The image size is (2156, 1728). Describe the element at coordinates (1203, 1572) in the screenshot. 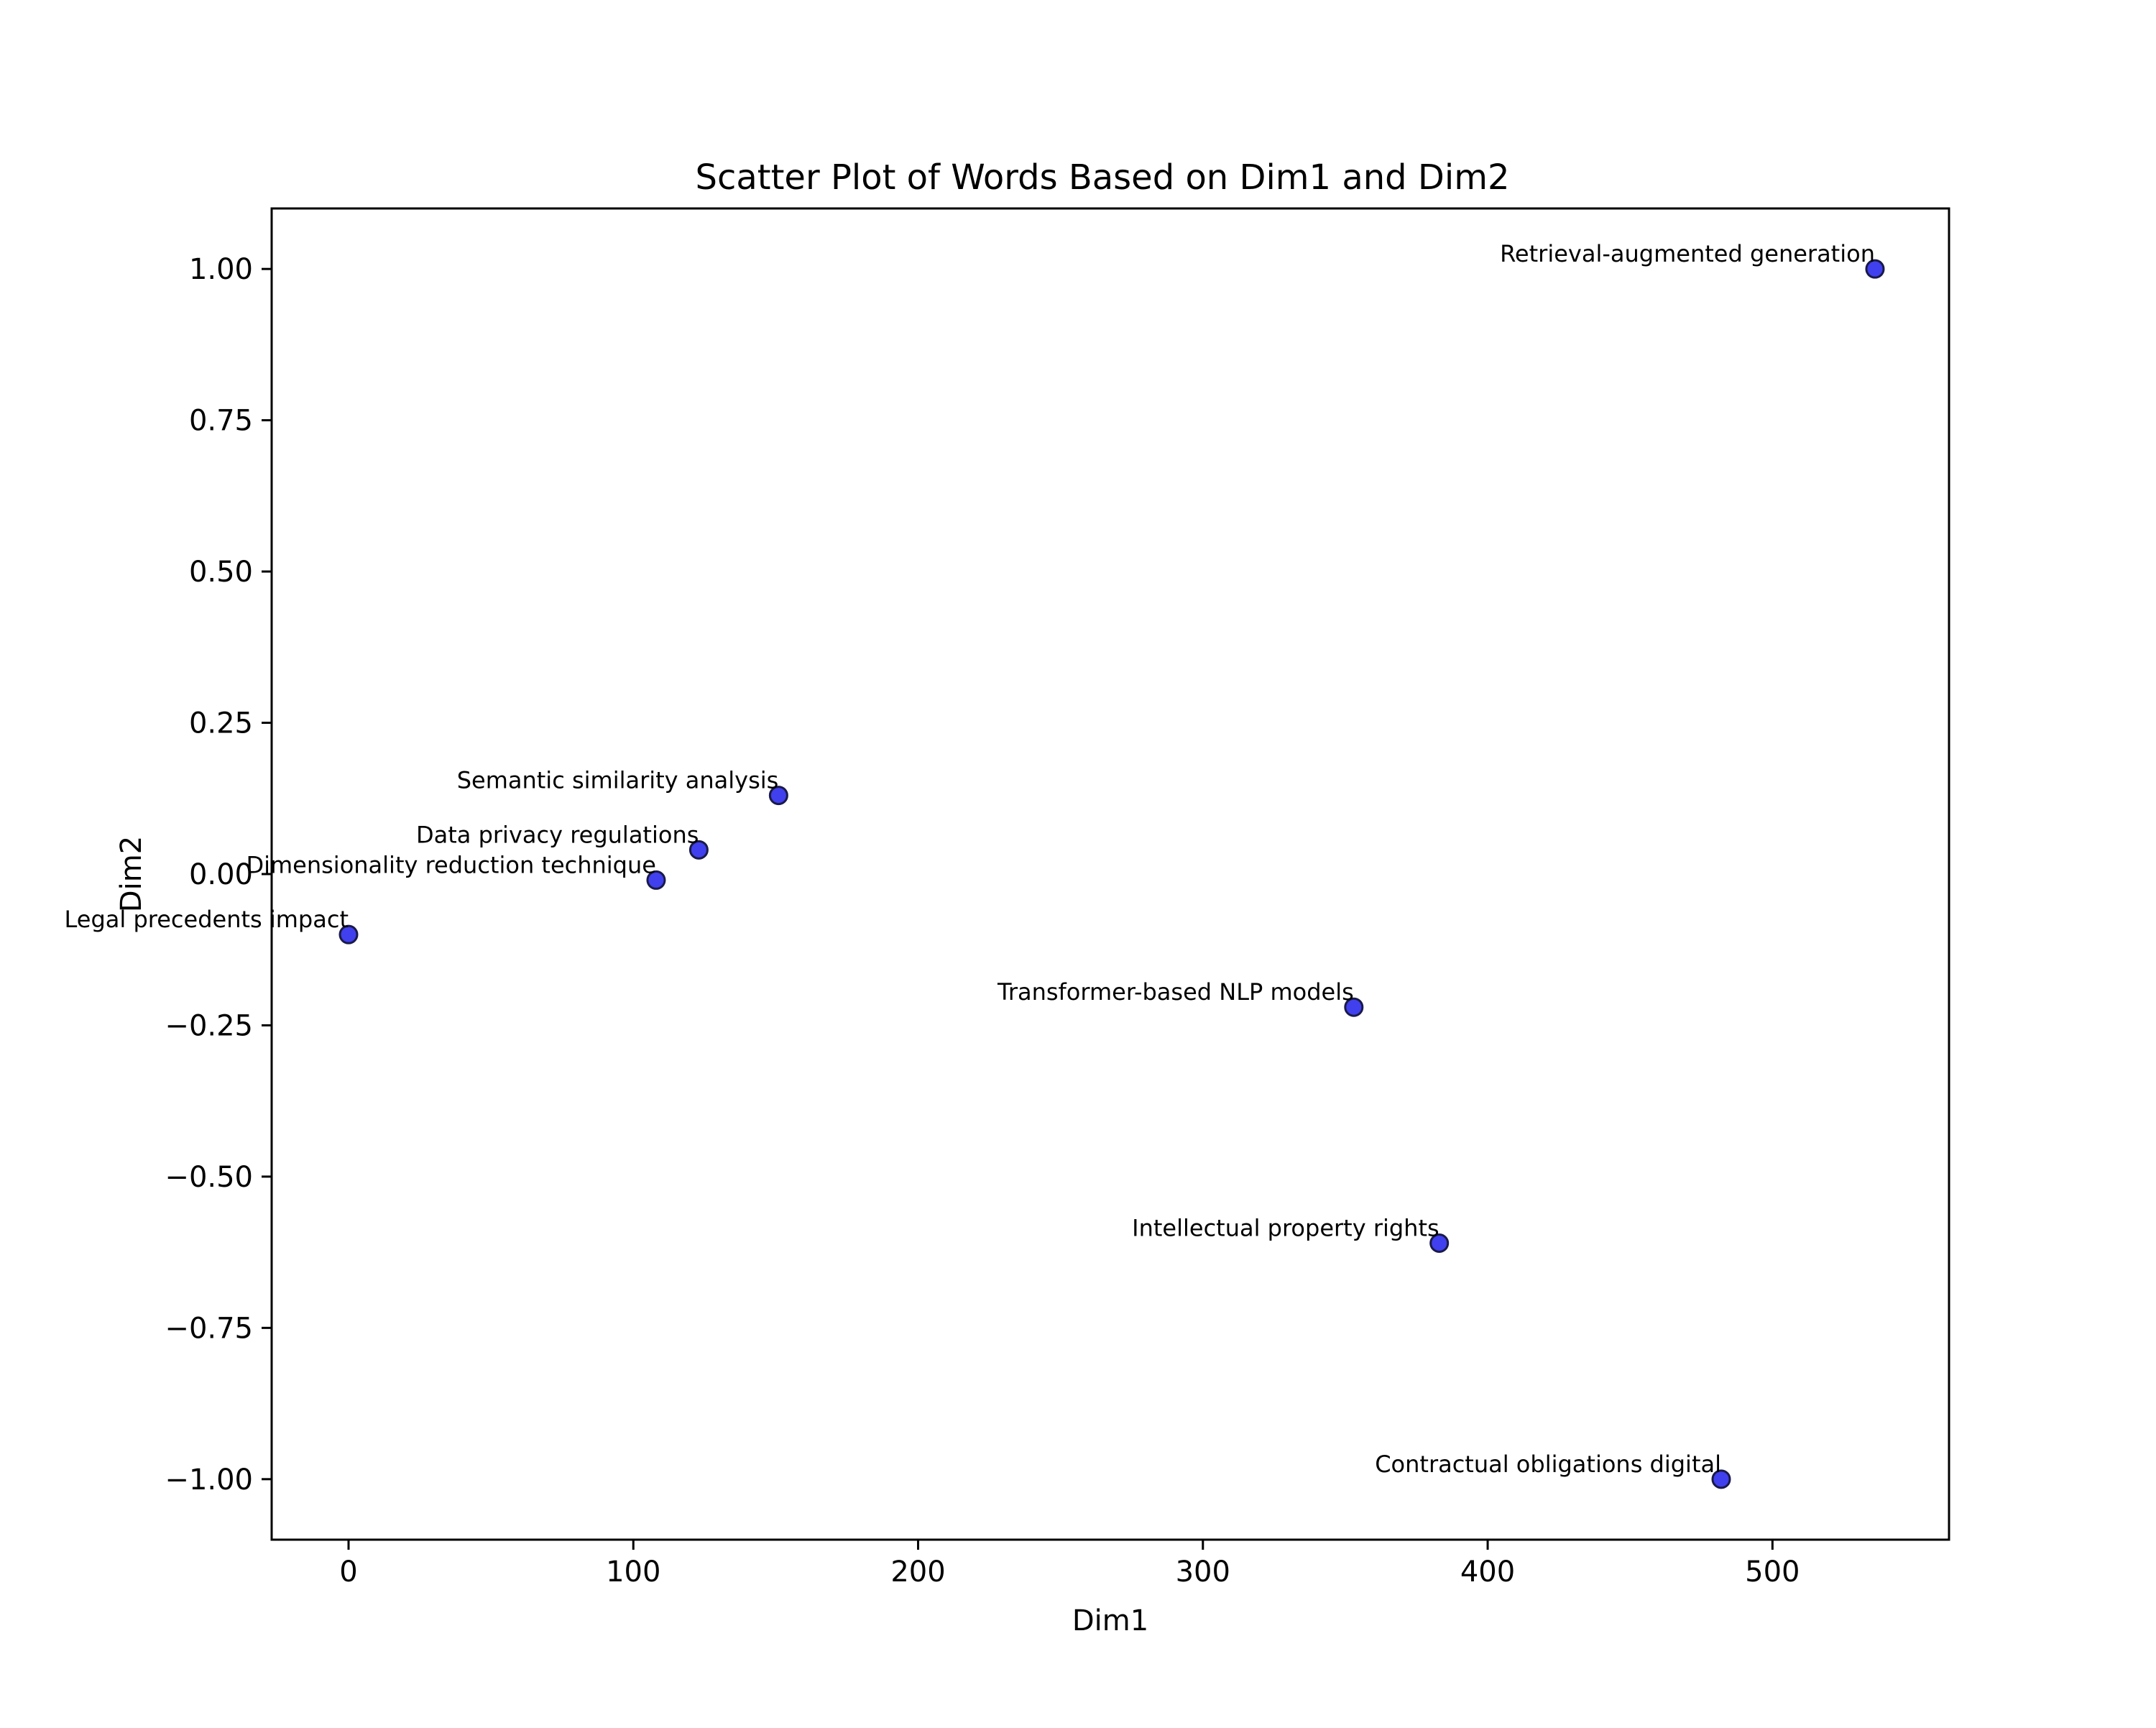

I see `x-tick-label: 300` at that location.